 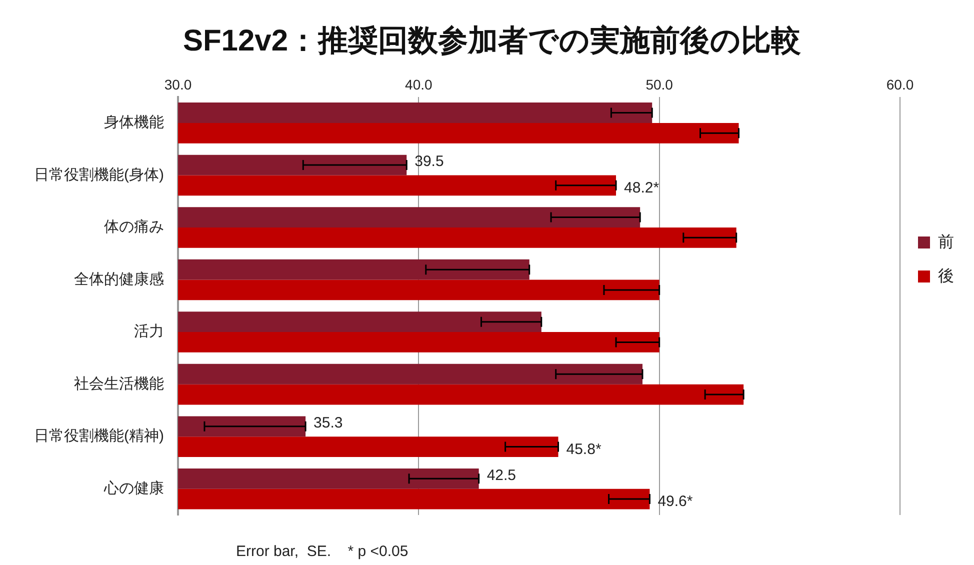 I want to click on y-tick-label: 体の痛み, so click(x=134, y=227).